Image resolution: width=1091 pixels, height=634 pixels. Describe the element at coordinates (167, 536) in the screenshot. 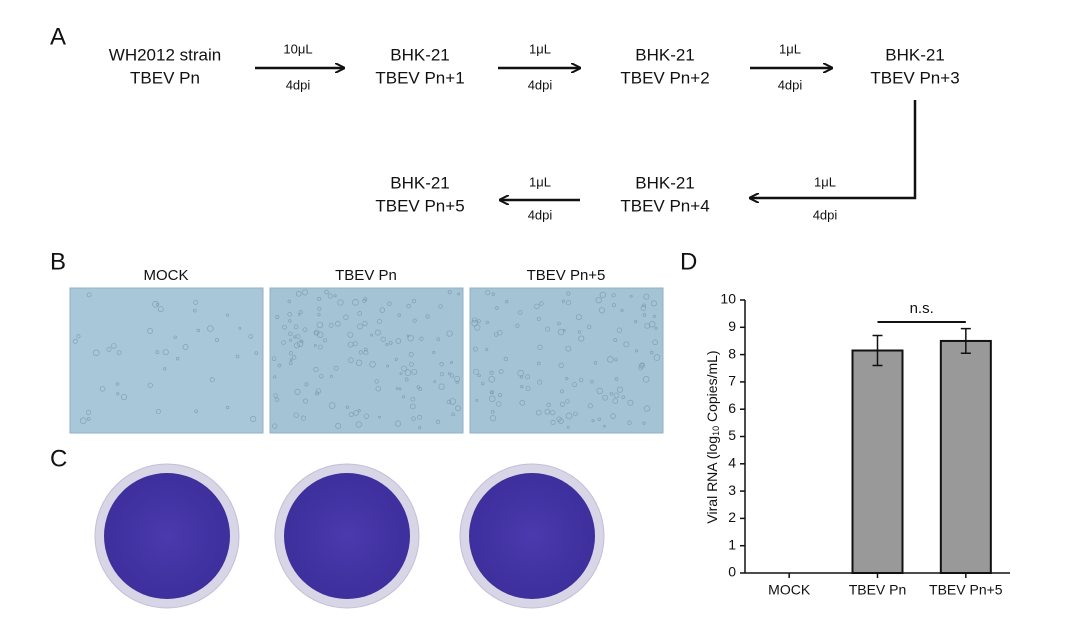

I see `plate` at that location.